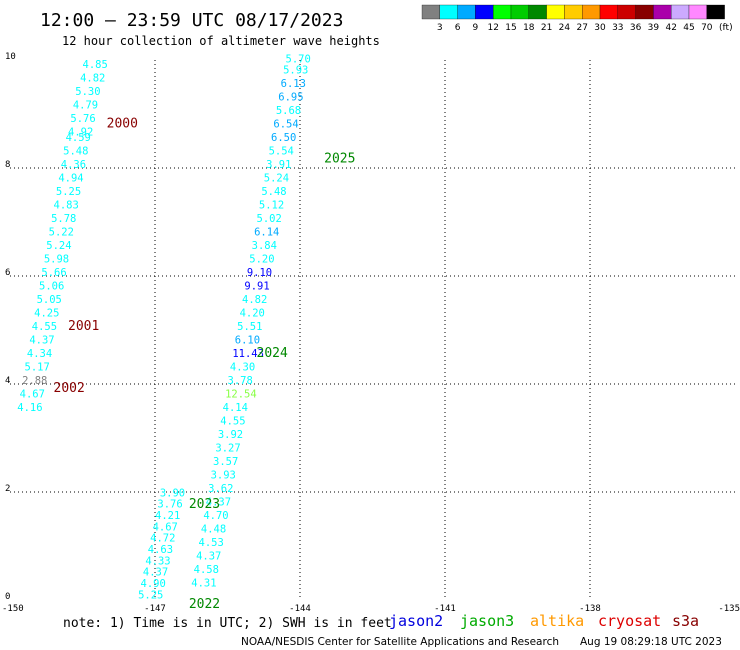  What do you see at coordinates (266, 233) in the screenshot?
I see `wave-height-label: 6.14` at bounding box center [266, 233].